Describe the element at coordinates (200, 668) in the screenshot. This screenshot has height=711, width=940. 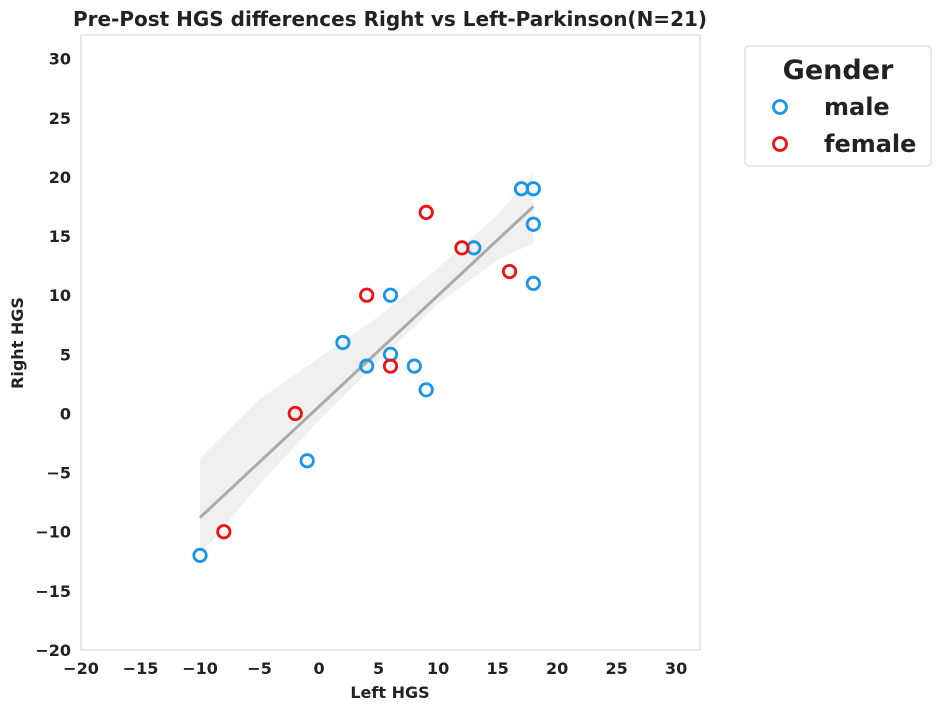
I see `x-tick-label: −10` at that location.